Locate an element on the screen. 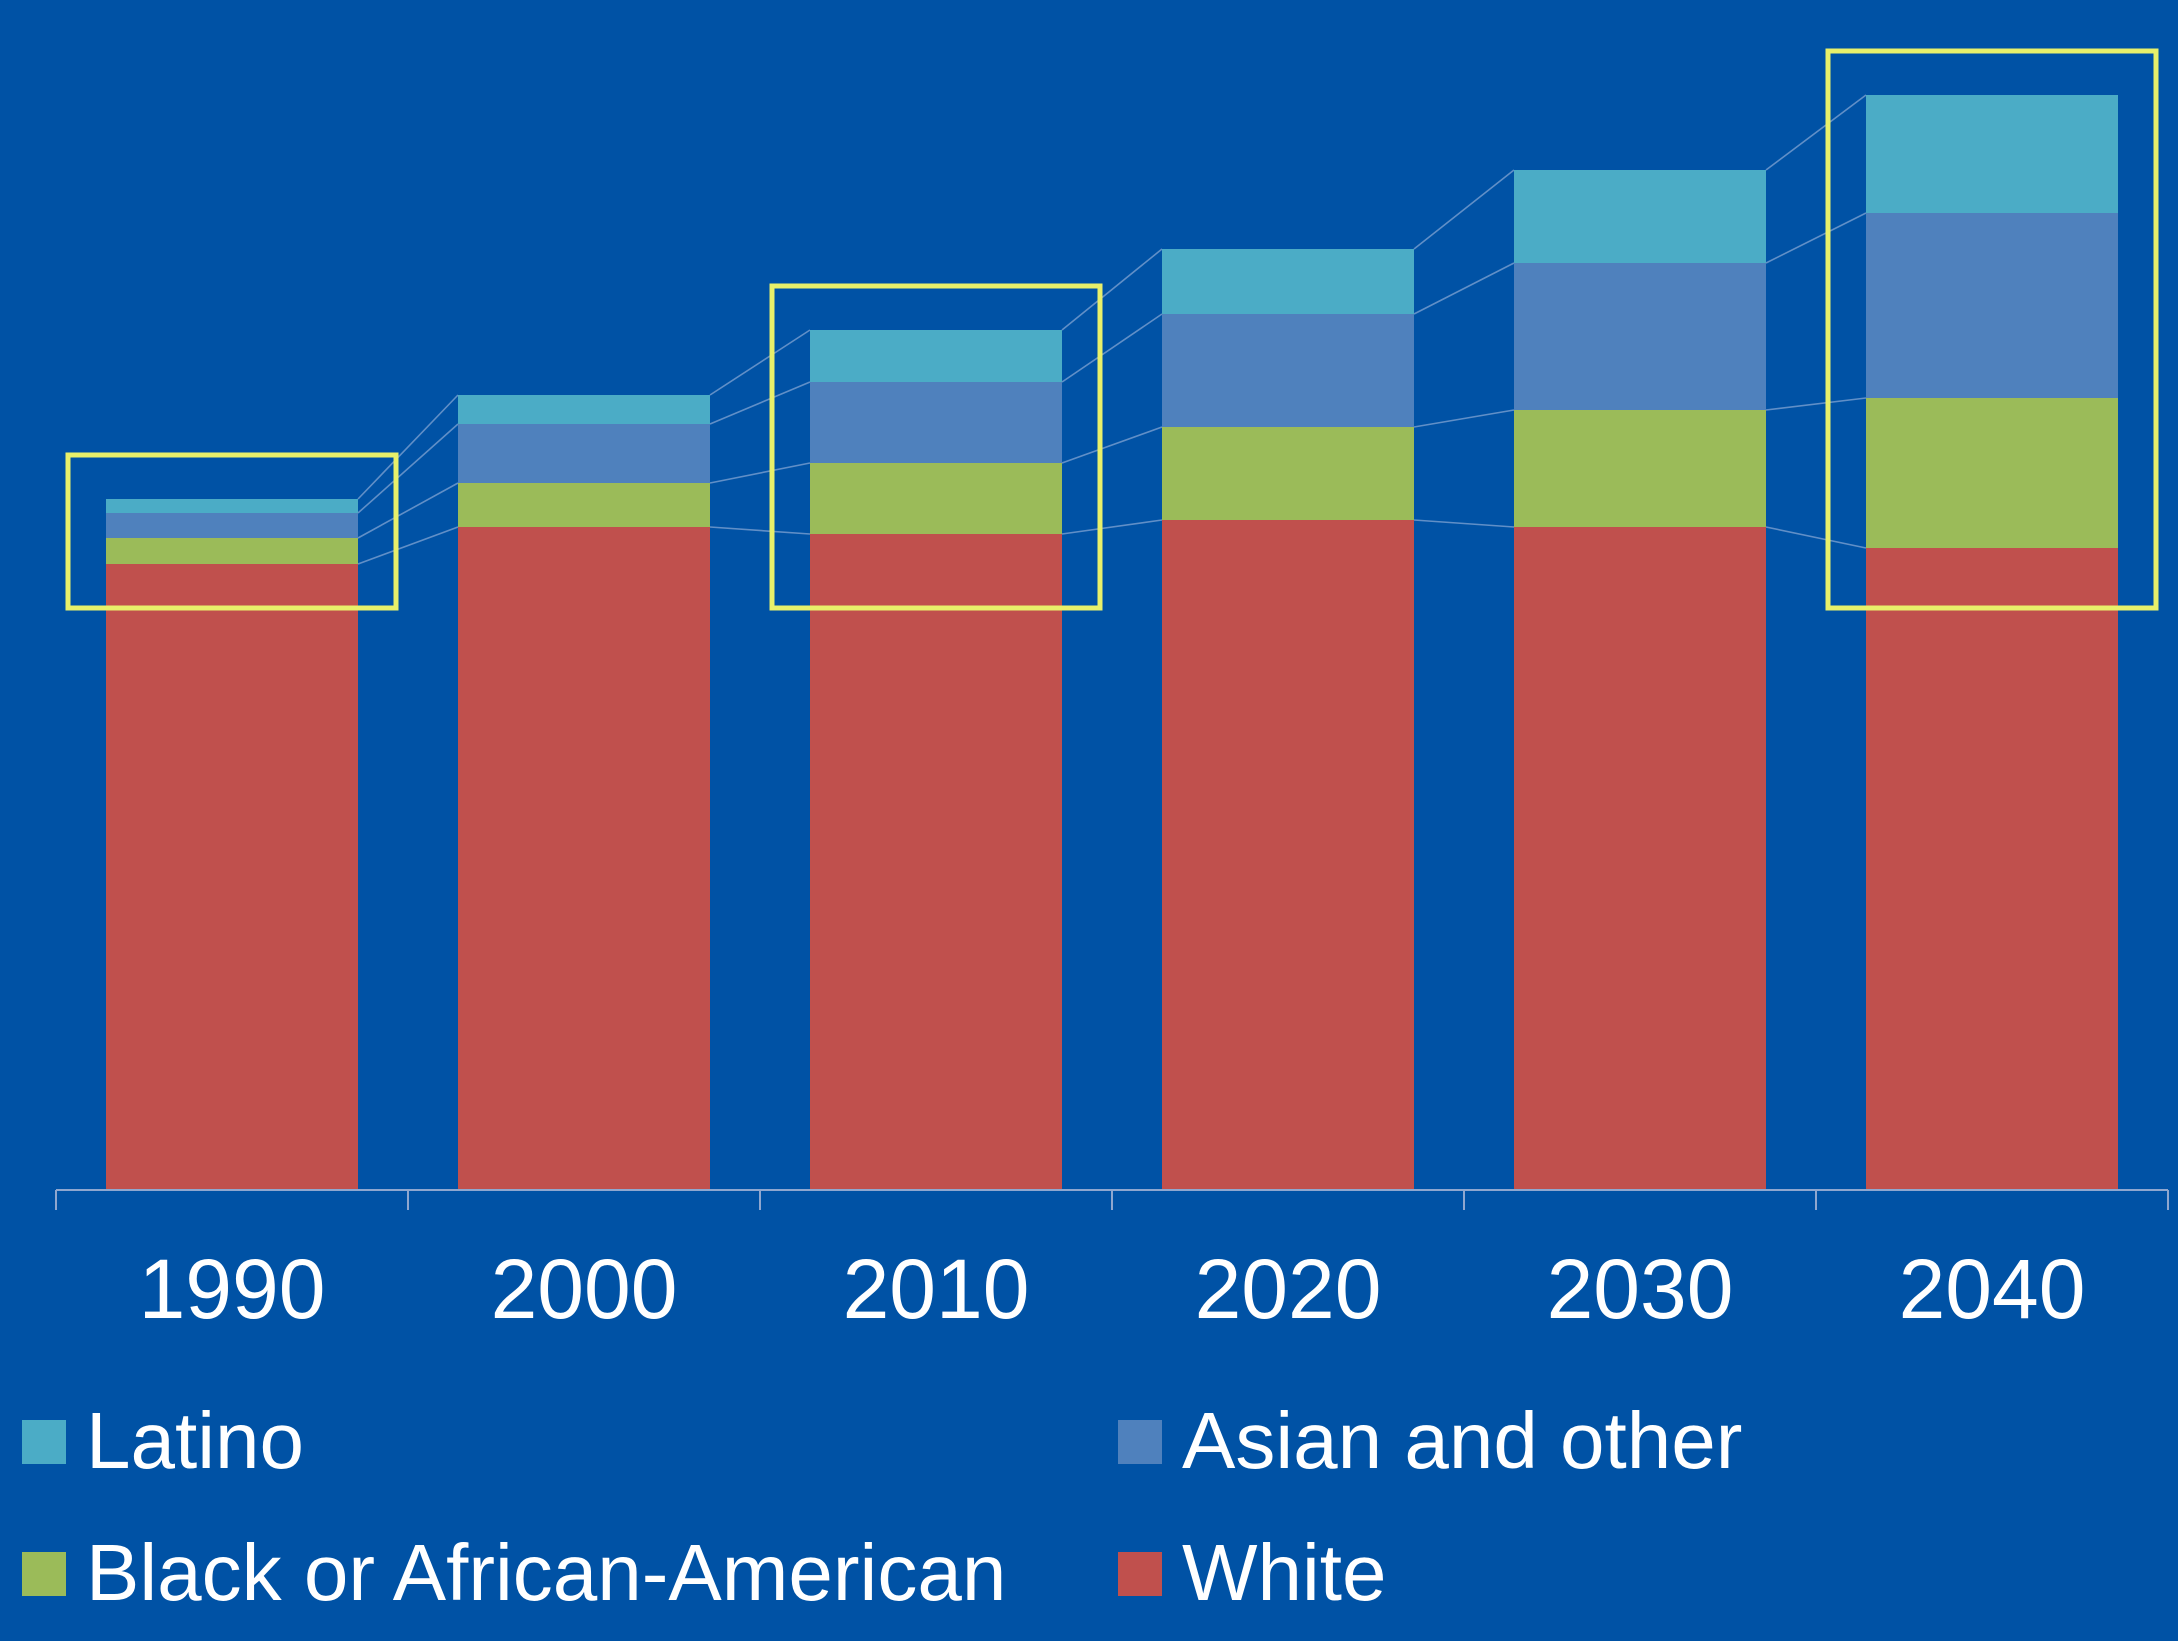 The height and width of the screenshot is (1641, 2178). connector-asian-and-other-2010-2020 is located at coordinates (1112, 348).